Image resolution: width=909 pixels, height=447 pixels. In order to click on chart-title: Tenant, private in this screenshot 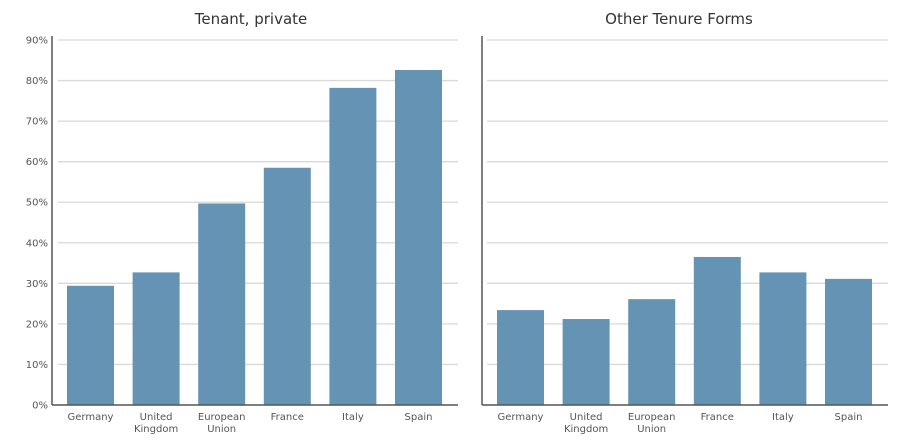, I will do `click(251, 19)`.